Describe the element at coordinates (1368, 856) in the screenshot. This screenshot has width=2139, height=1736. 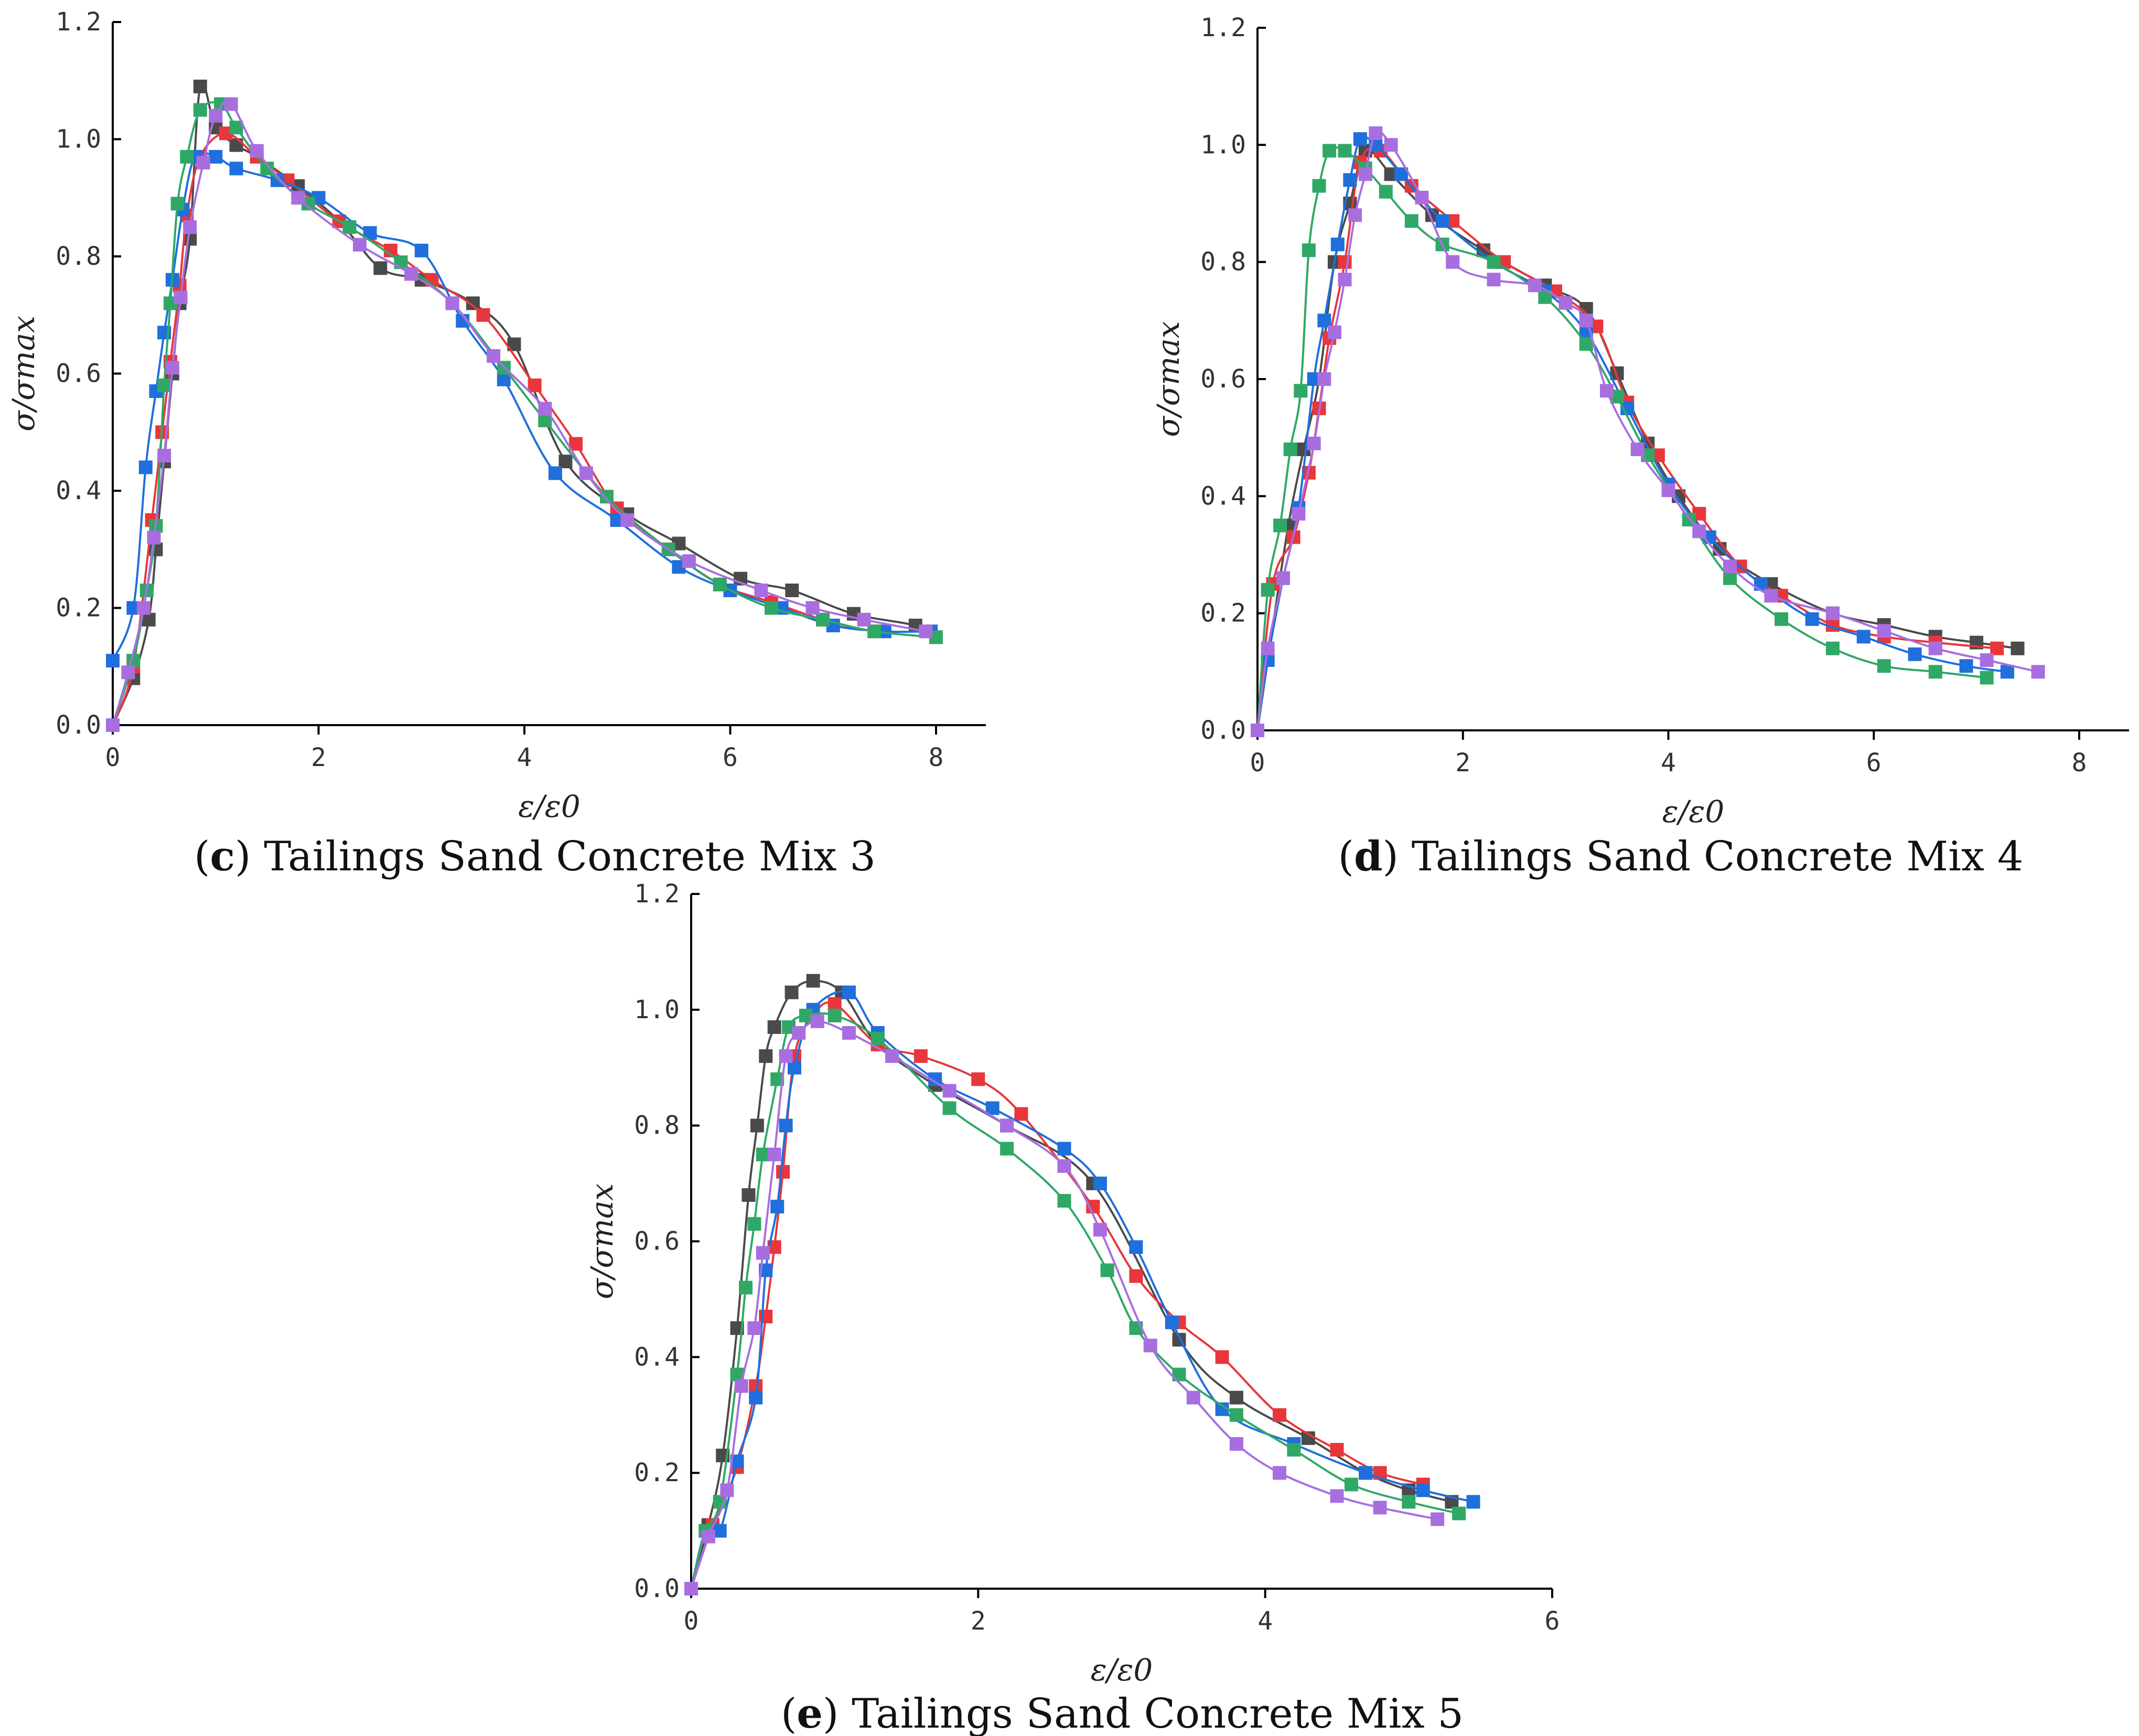
I see `caption-letter: d` at that location.